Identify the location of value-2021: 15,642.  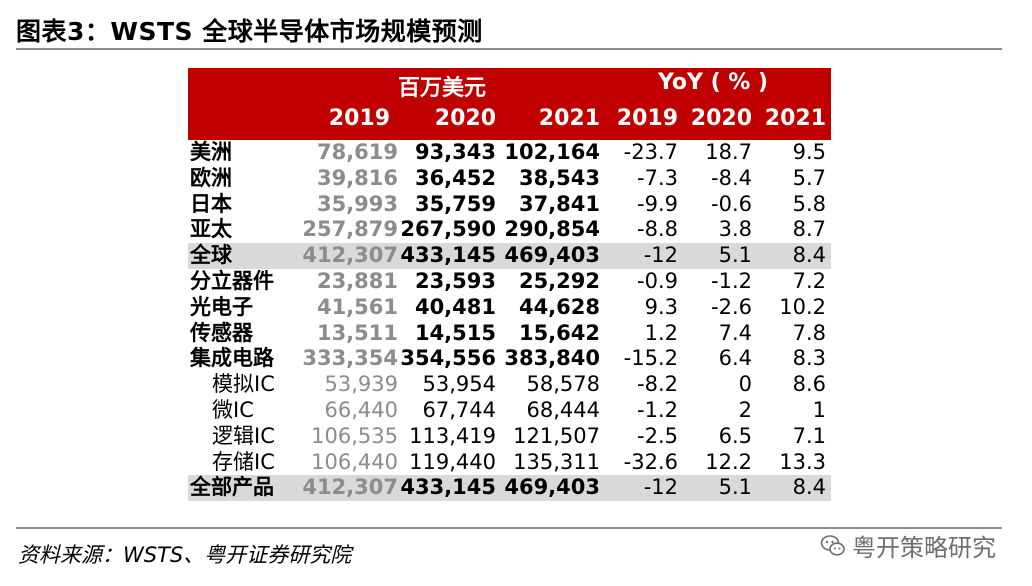
(559, 332).